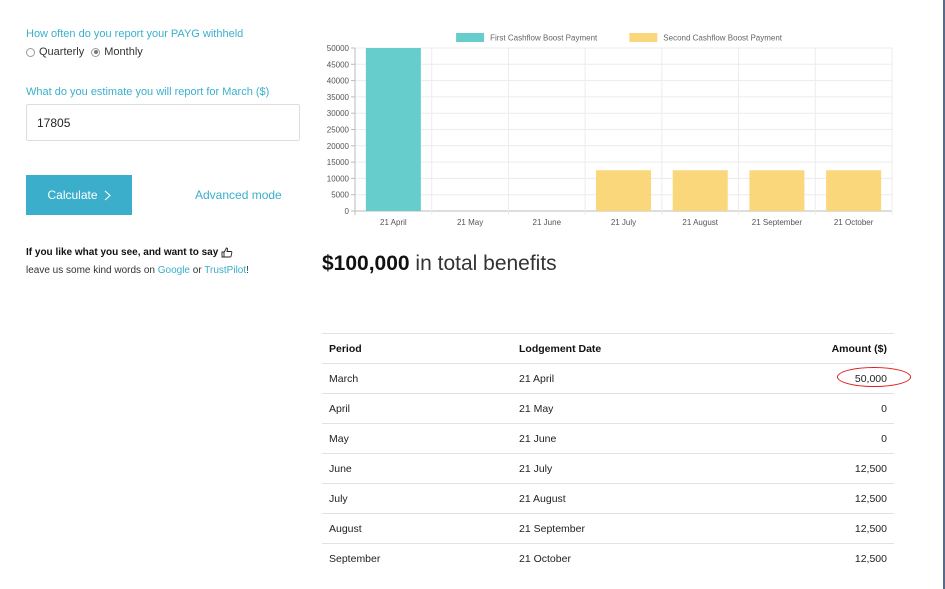 This screenshot has width=945, height=589. I want to click on y-tick-label: 0, so click(347, 211).